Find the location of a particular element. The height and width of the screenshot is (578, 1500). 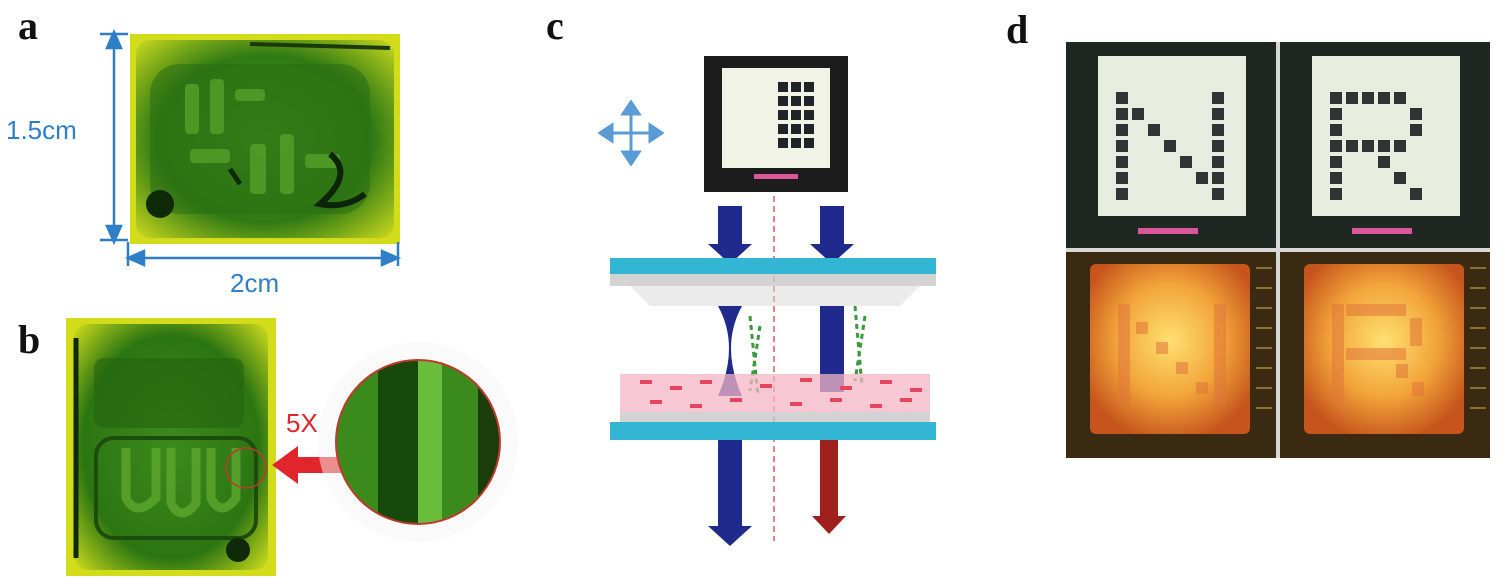

panel-b-device-photo is located at coordinates (171, 447).